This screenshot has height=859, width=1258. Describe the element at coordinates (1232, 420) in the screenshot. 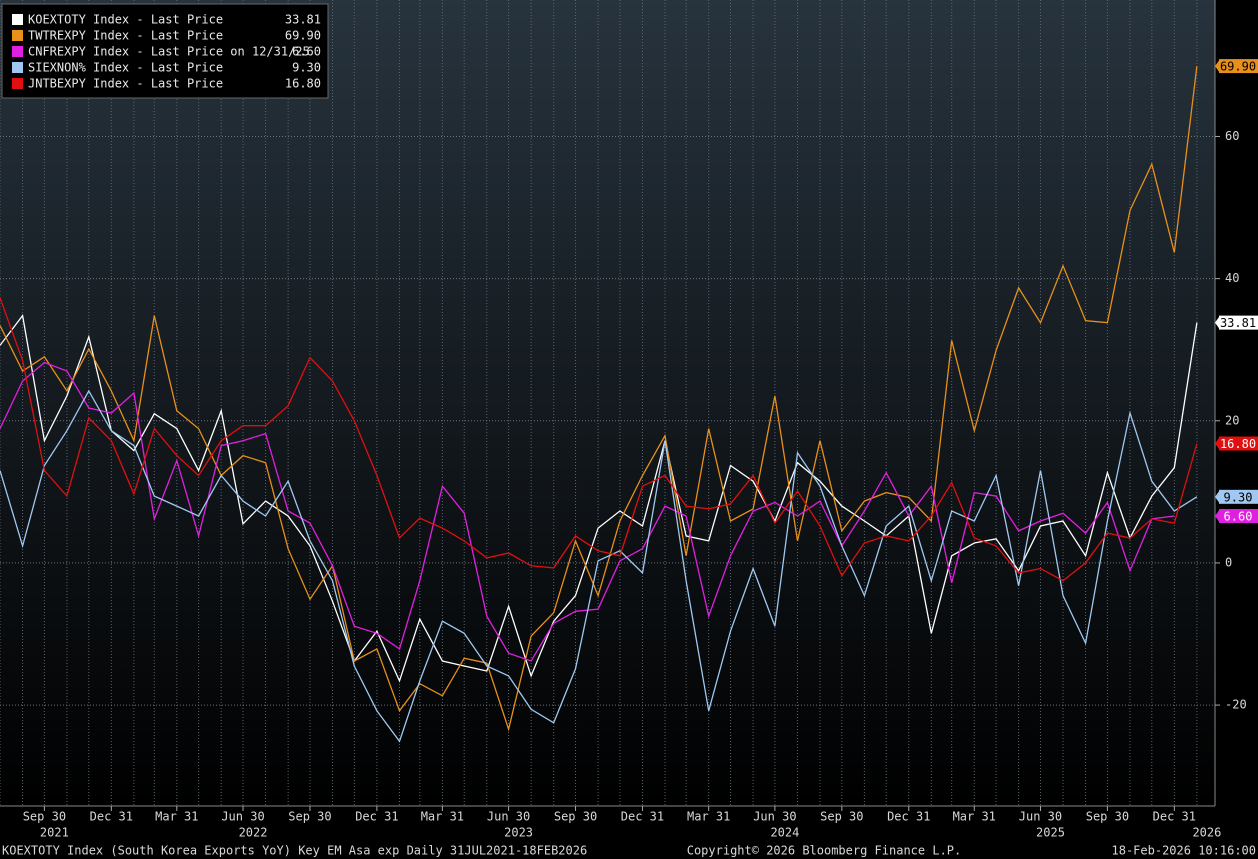

I see `y-tick-label: 20` at that location.